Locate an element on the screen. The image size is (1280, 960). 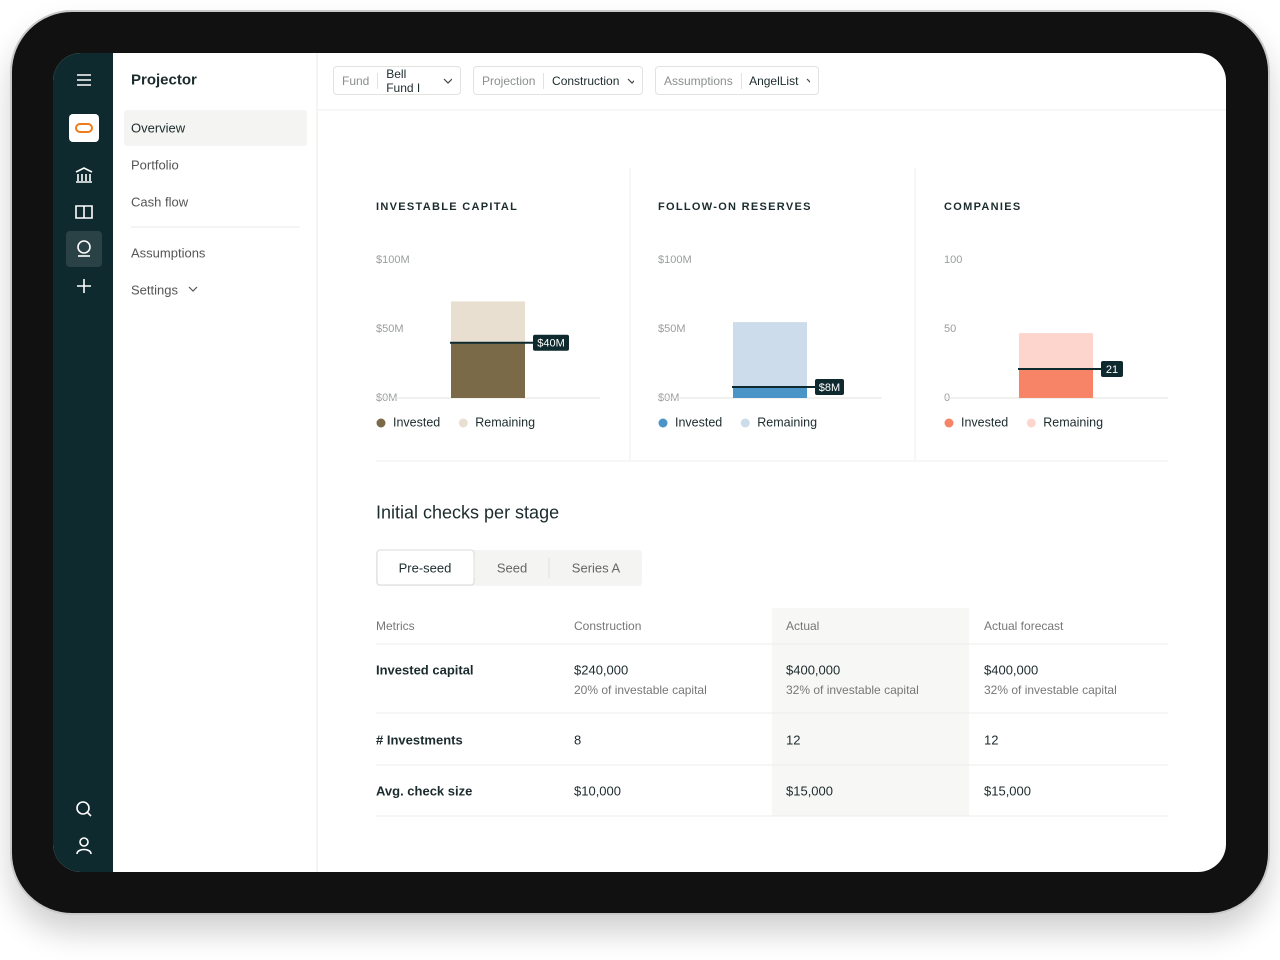
column-header: Metrics is located at coordinates (395, 626).